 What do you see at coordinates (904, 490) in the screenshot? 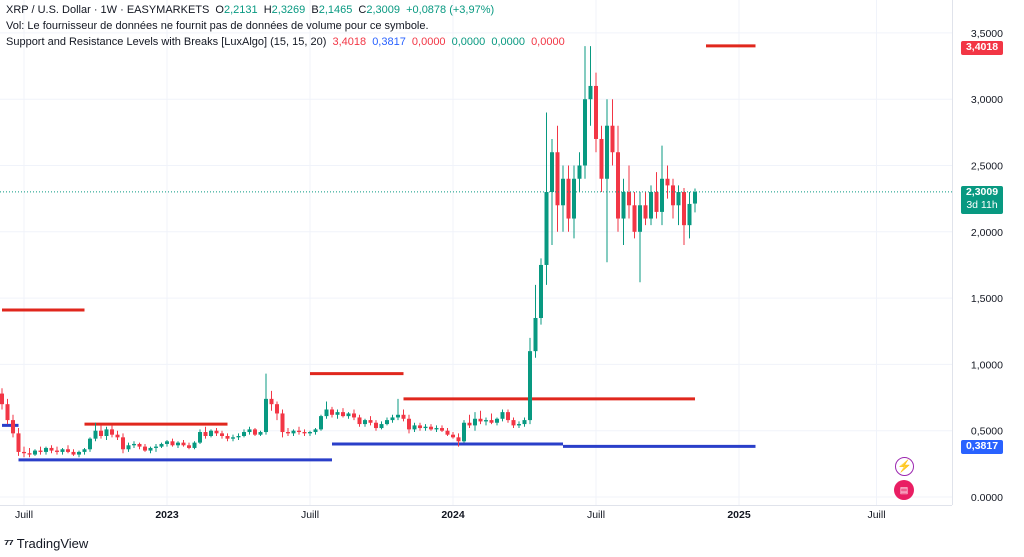
I see `us-flag-icon: ▤` at bounding box center [904, 490].